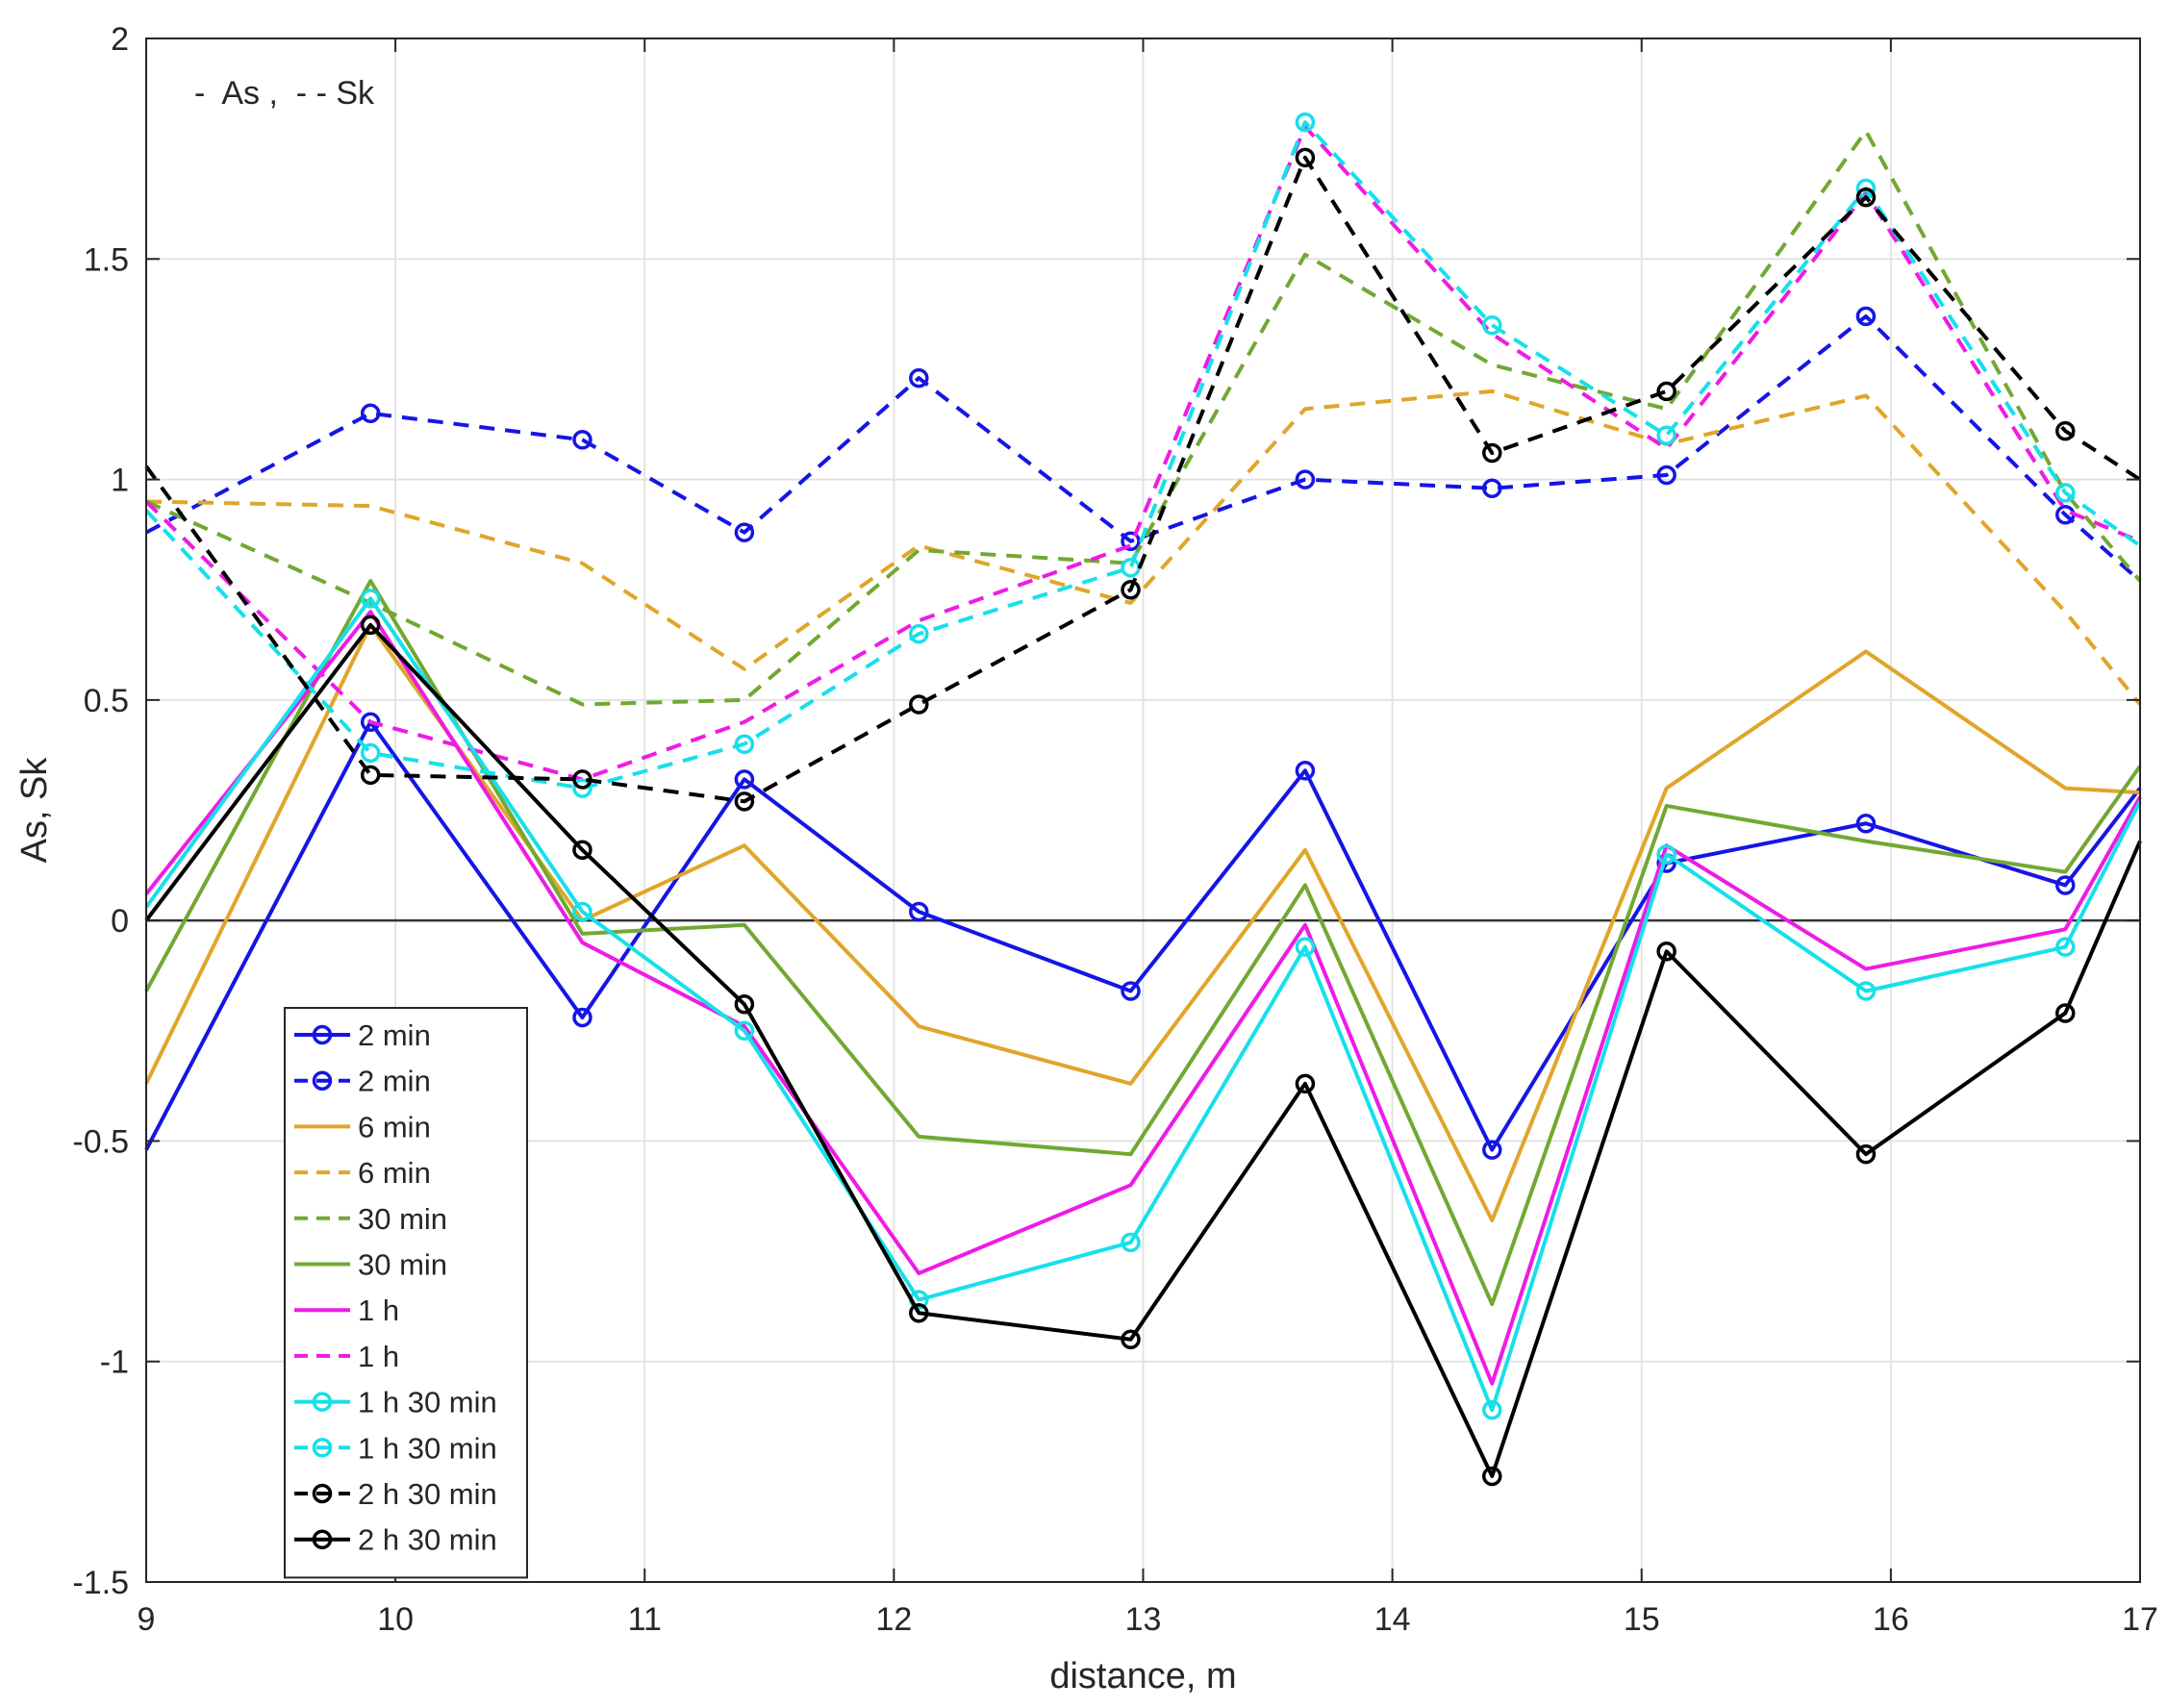 The image size is (2167, 1708). What do you see at coordinates (1143, 448) in the screenshot?
I see `series-line` at bounding box center [1143, 448].